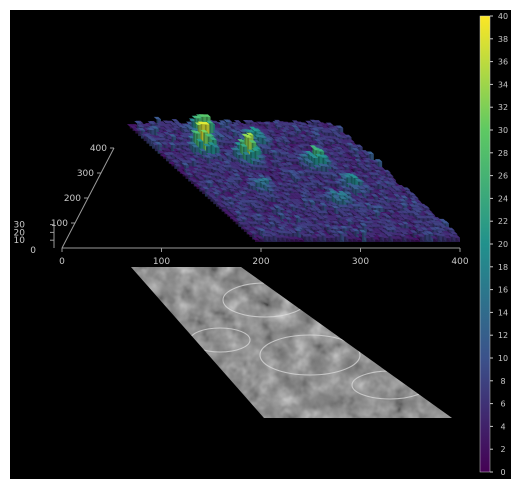 This screenshot has width=520, height=488. I want to click on colorbar-tick-label: 32, so click(503, 107).